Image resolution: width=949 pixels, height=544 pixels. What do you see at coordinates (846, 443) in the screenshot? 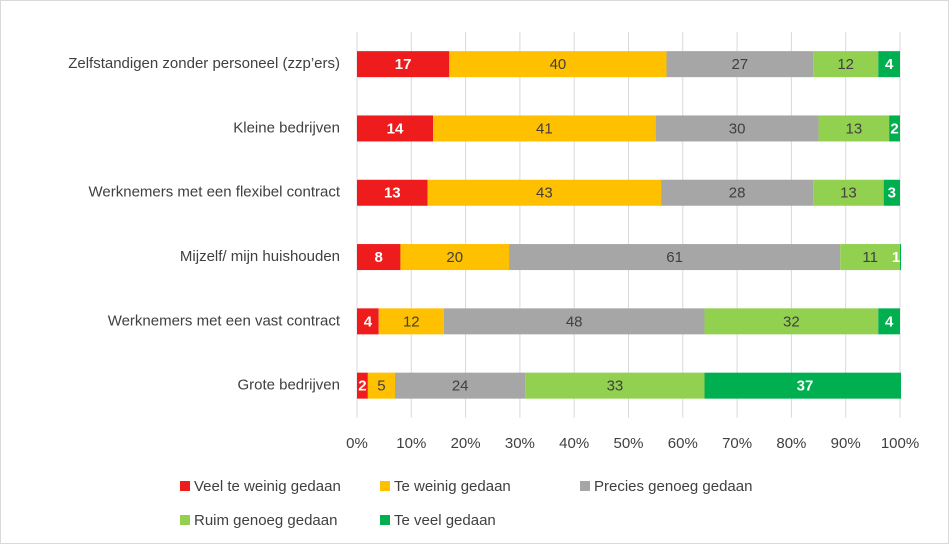
I see `x-tick-label: 90%` at bounding box center [846, 443].